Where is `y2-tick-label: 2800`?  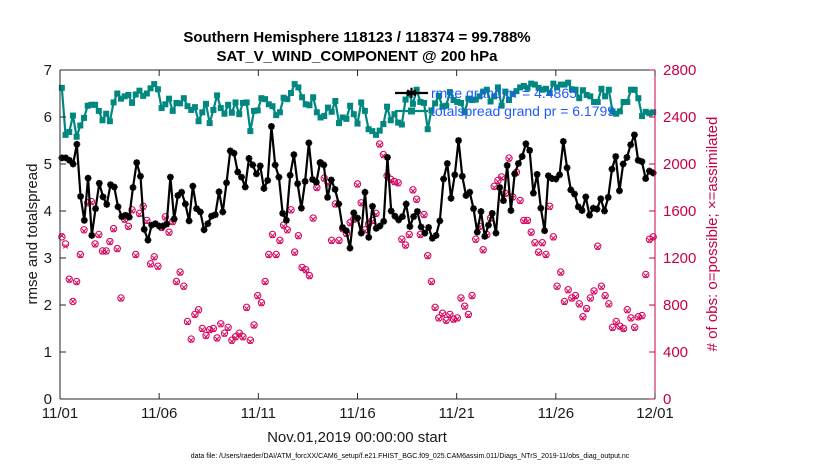 y2-tick-label: 2800 is located at coordinates (679, 70).